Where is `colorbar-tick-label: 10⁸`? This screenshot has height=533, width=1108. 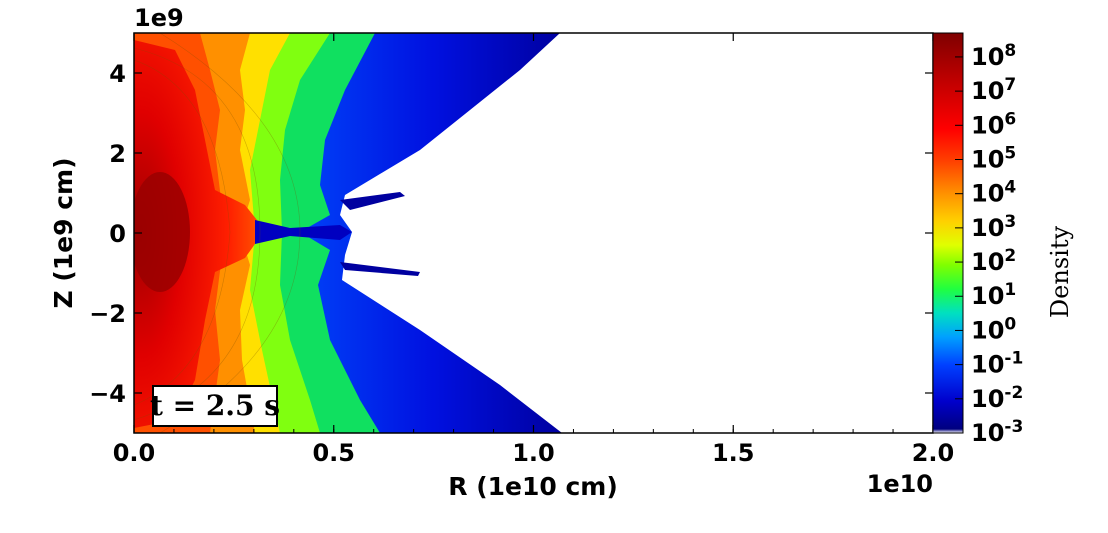
colorbar-tick-label: 10⁸ is located at coordinates (993, 56).